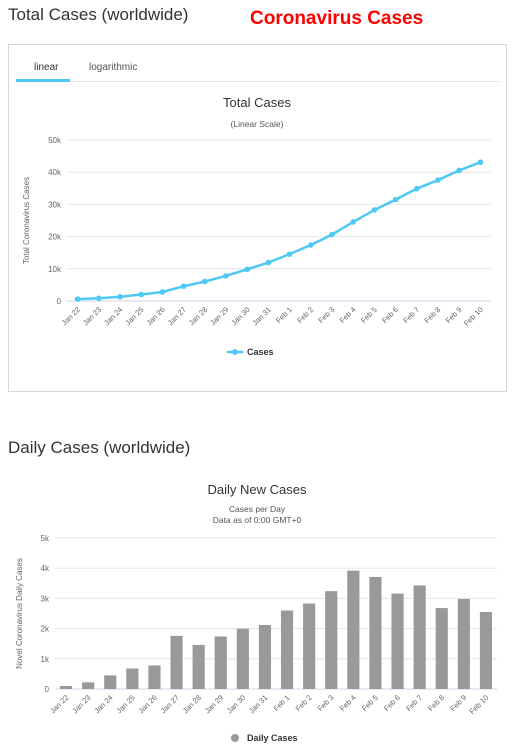 This screenshot has height=750, width=515. What do you see at coordinates (272, 738) in the screenshot?
I see `legend-label: Daily Cases` at bounding box center [272, 738].